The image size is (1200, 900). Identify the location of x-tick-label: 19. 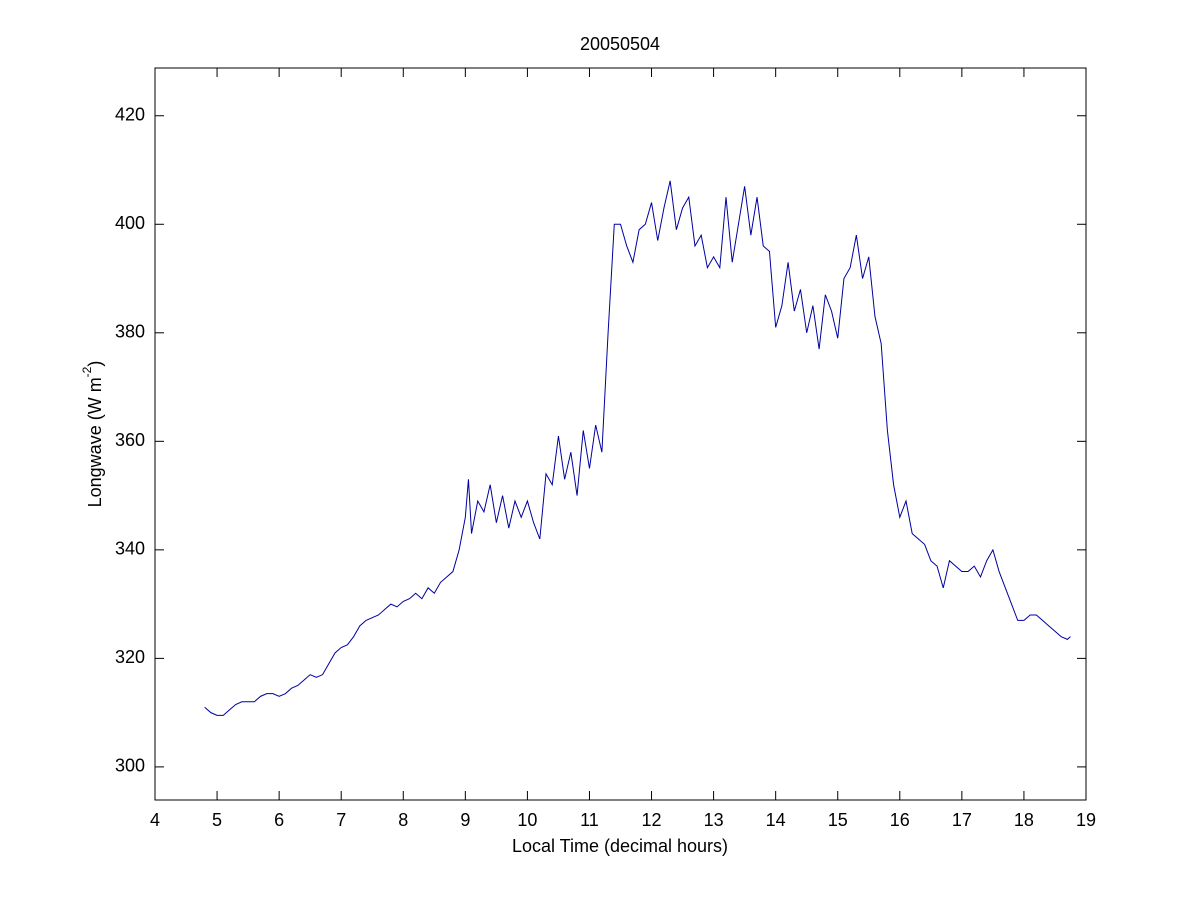
(1086, 820).